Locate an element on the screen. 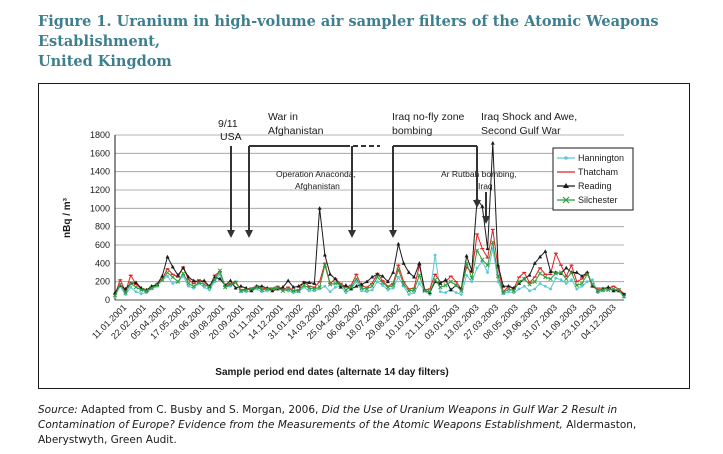 The image size is (723, 454). legend-label-silchester: Silchester is located at coordinates (598, 200).